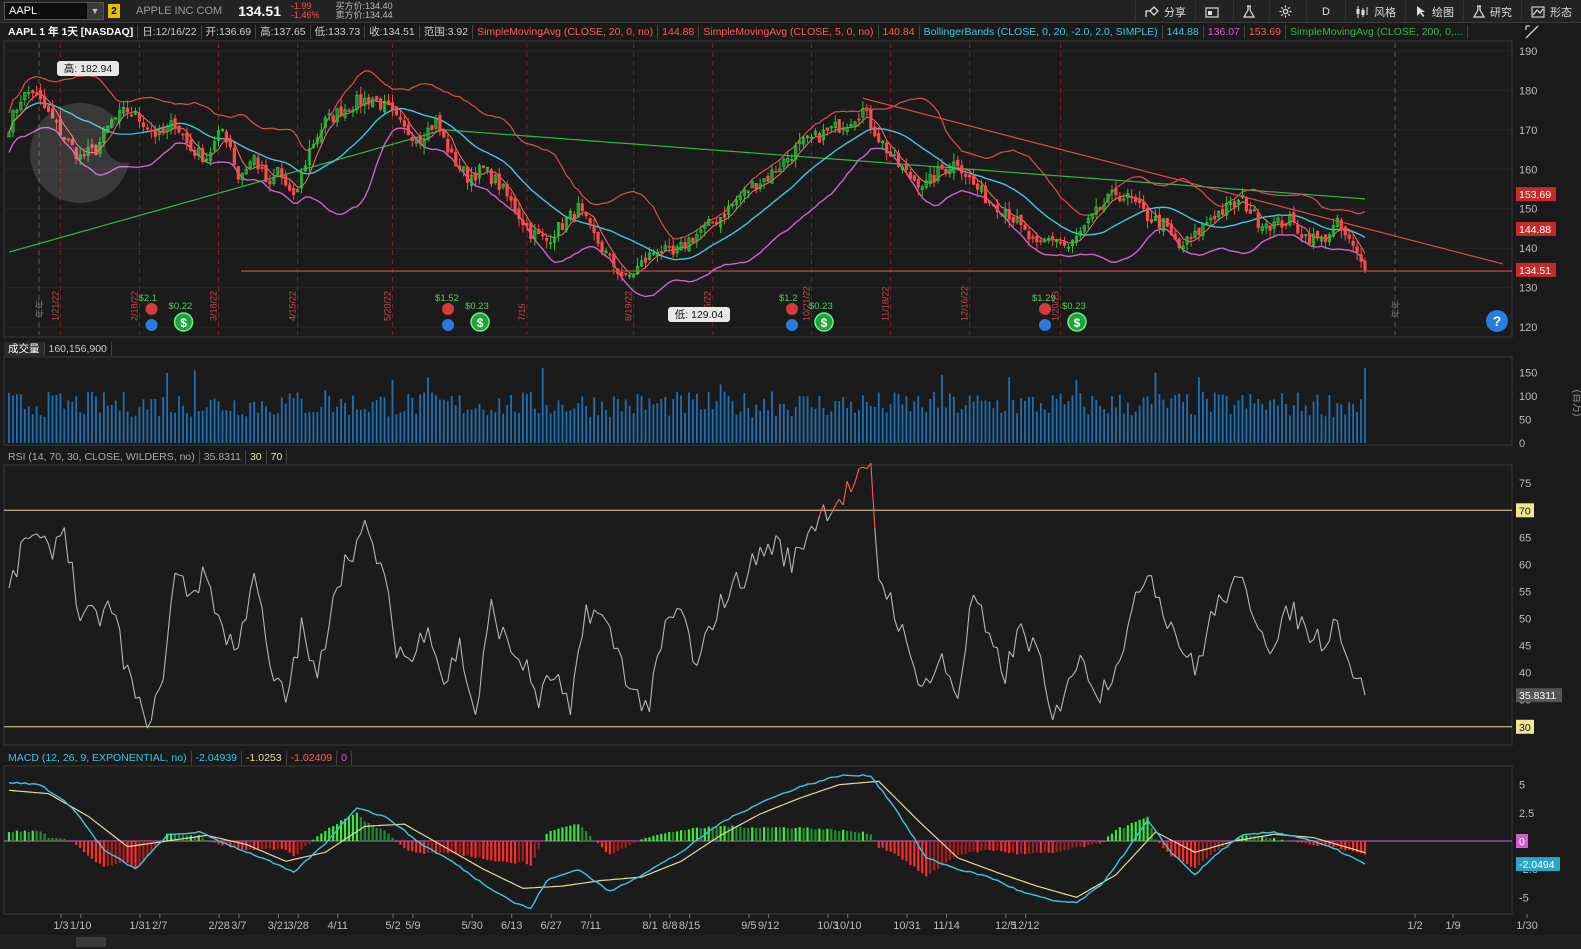 This screenshot has width=1581, height=949. Describe the element at coordinates (1214, 11) in the screenshot. I see `calendar-button` at that location.